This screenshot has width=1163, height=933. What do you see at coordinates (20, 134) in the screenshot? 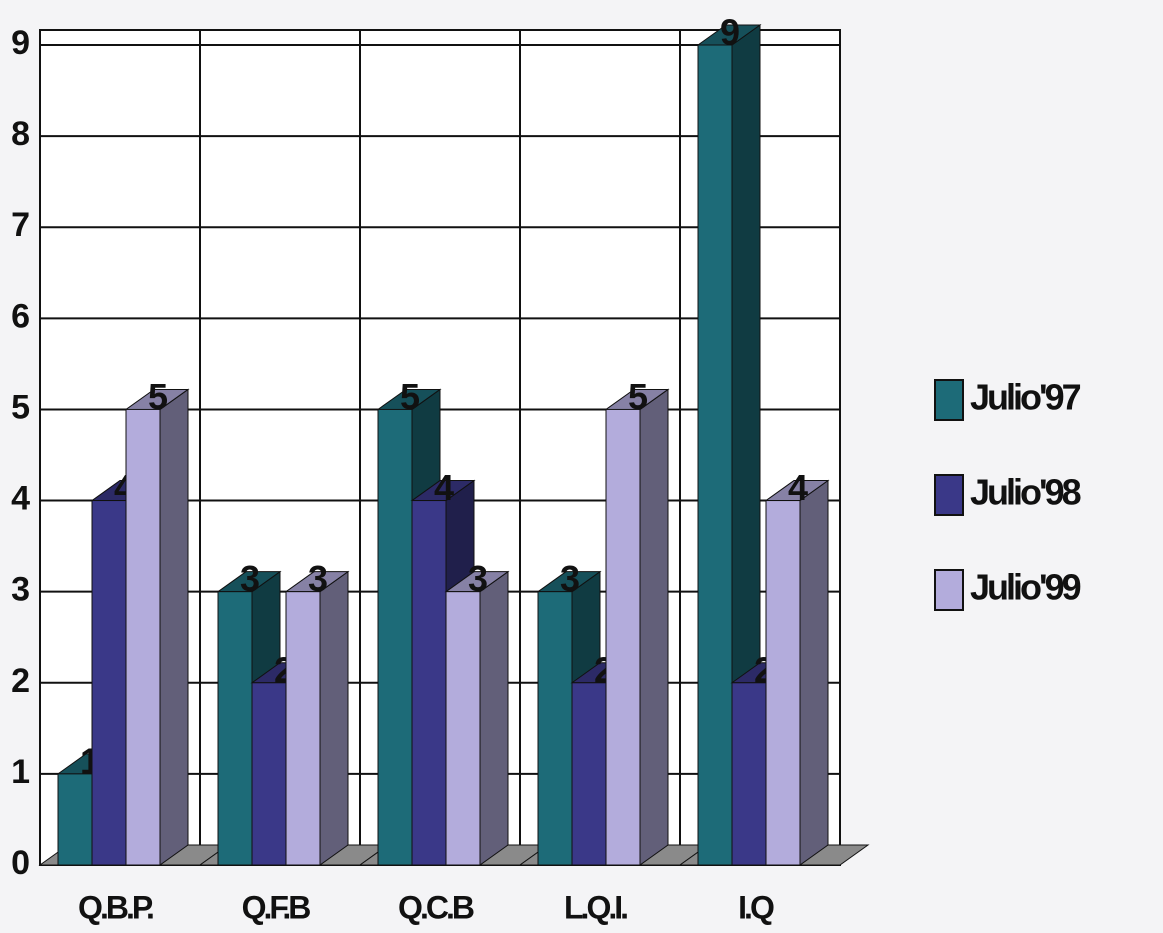
I see `y-tick-label: 8` at bounding box center [20, 134].